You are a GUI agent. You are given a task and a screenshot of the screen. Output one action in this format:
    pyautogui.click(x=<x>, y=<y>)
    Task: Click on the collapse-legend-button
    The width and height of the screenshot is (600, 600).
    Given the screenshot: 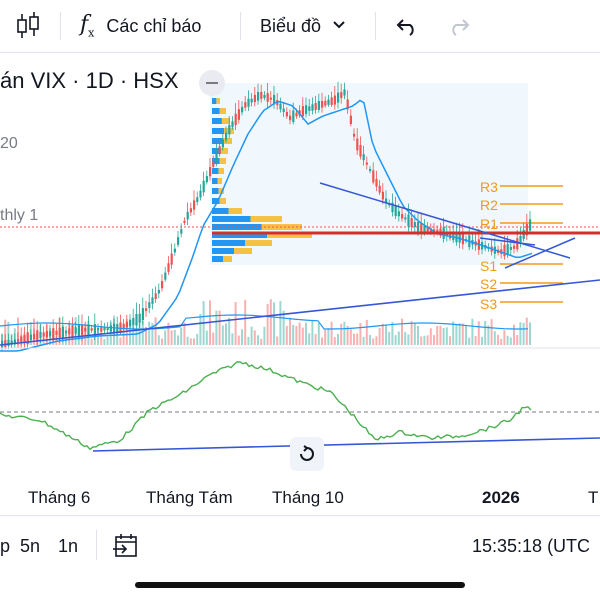 What is the action you would take?
    pyautogui.click(x=212, y=83)
    